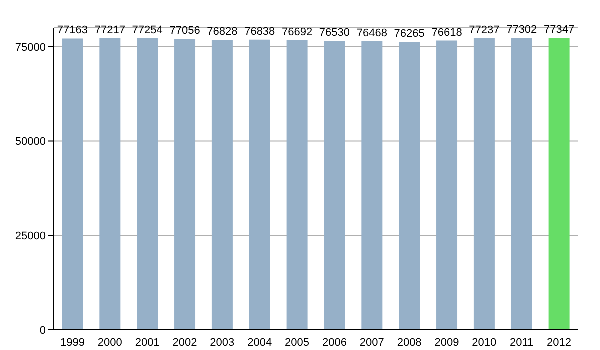  Describe the element at coordinates (559, 342) in the screenshot. I see `x-tick-label: 2012` at that location.